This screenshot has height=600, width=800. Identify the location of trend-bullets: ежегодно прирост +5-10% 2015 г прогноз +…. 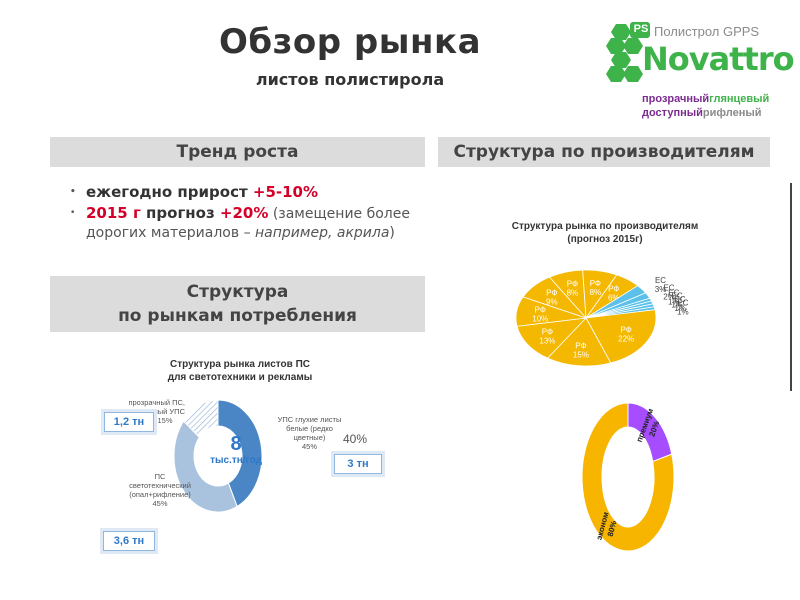
(245, 214).